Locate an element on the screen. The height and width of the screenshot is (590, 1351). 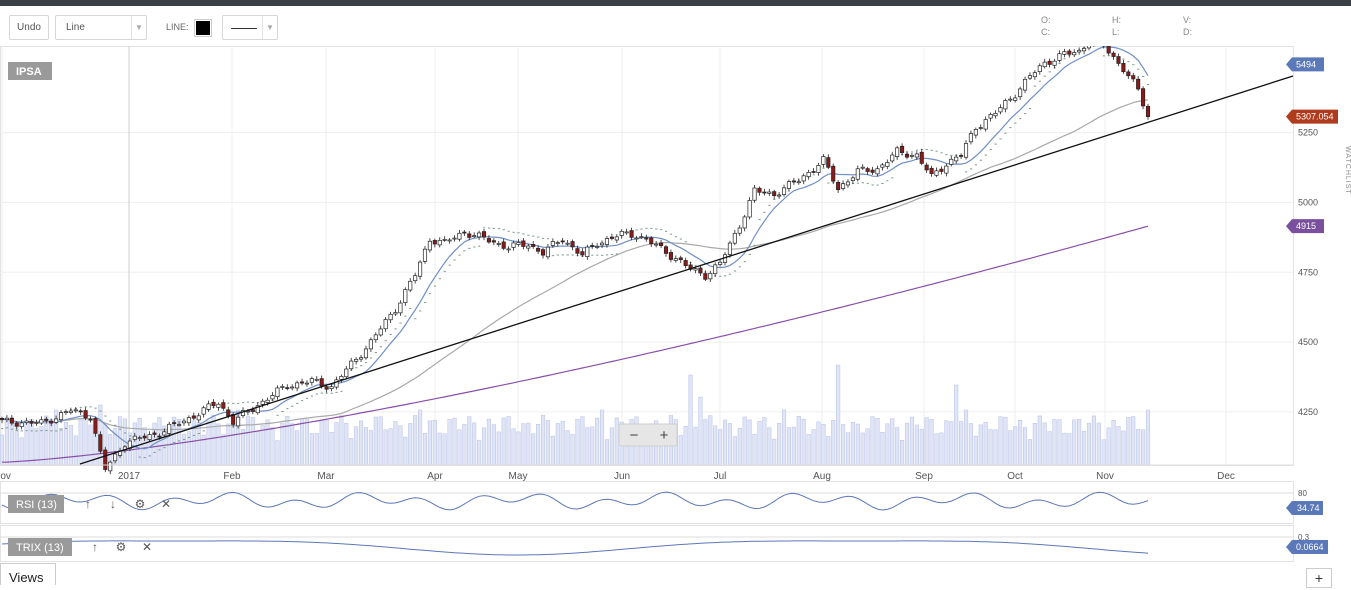
add-button: + is located at coordinates (1319, 578).